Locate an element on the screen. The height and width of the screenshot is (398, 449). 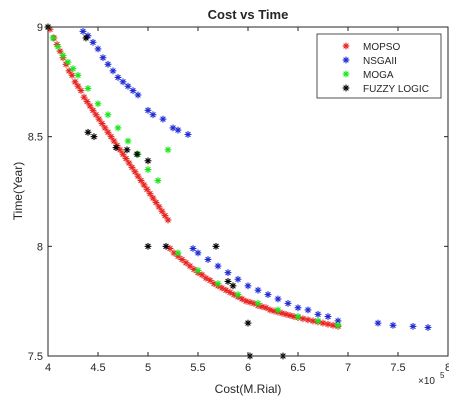
x-tick-label: 5.5 is located at coordinates (197, 368).